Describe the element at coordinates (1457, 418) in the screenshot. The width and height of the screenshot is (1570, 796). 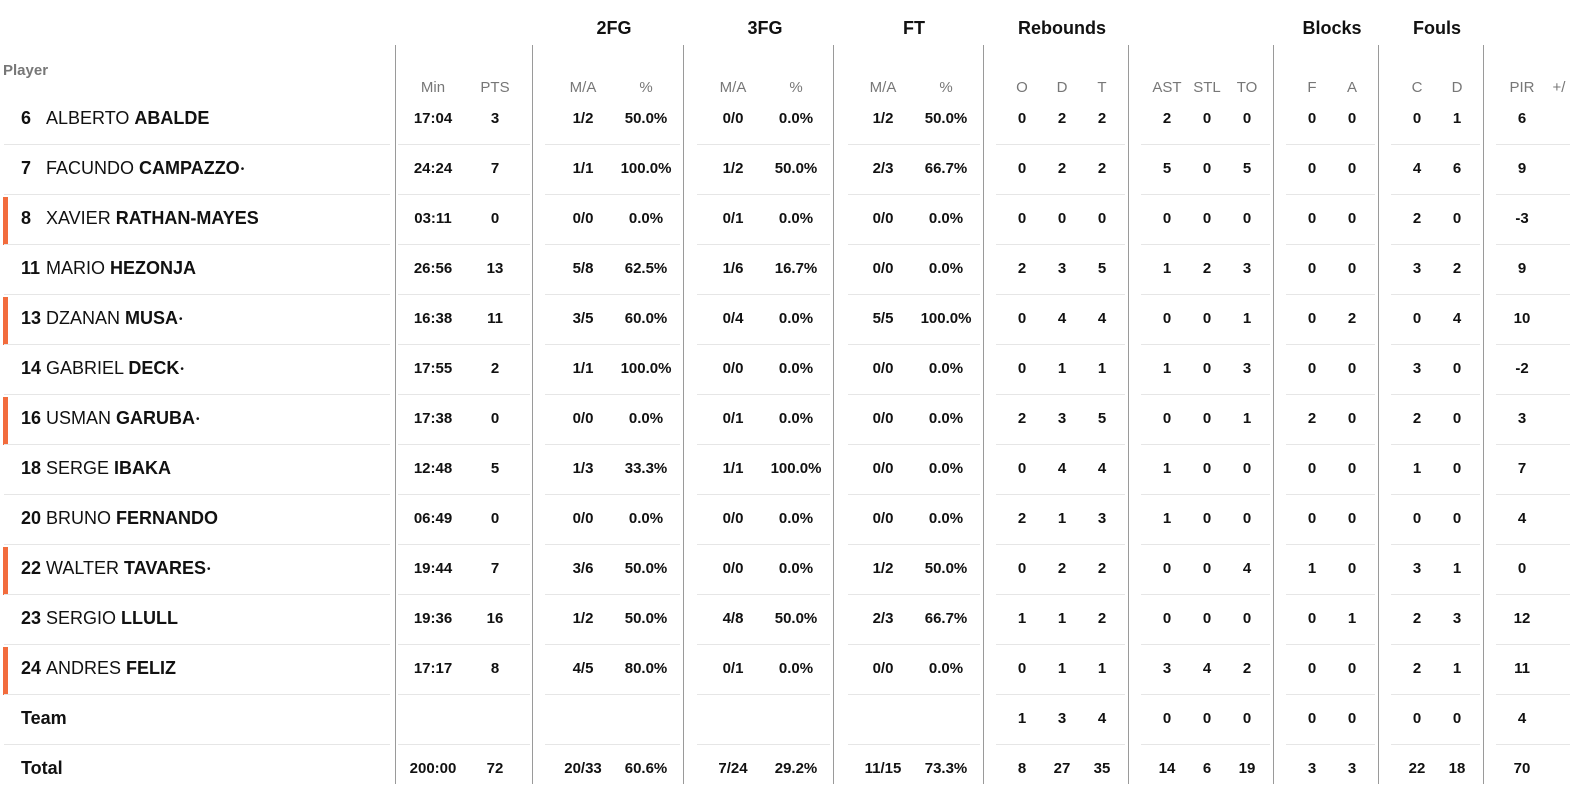
I see `stat-cell-fd: 0` at that location.